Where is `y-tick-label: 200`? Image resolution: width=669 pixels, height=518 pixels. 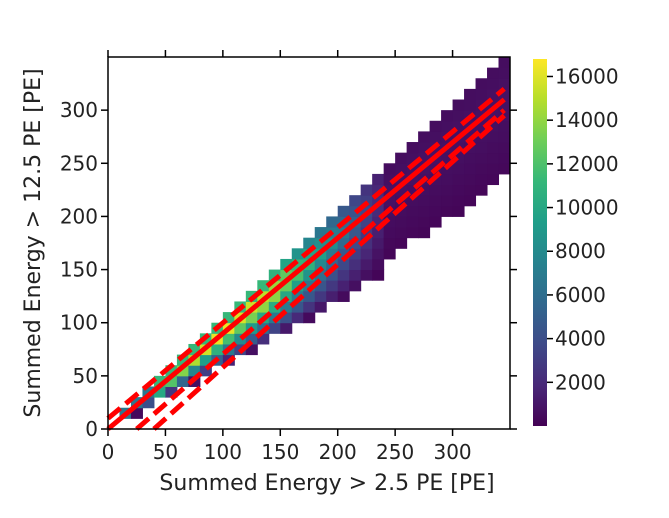 y-tick-label: 200 is located at coordinates (79, 216).